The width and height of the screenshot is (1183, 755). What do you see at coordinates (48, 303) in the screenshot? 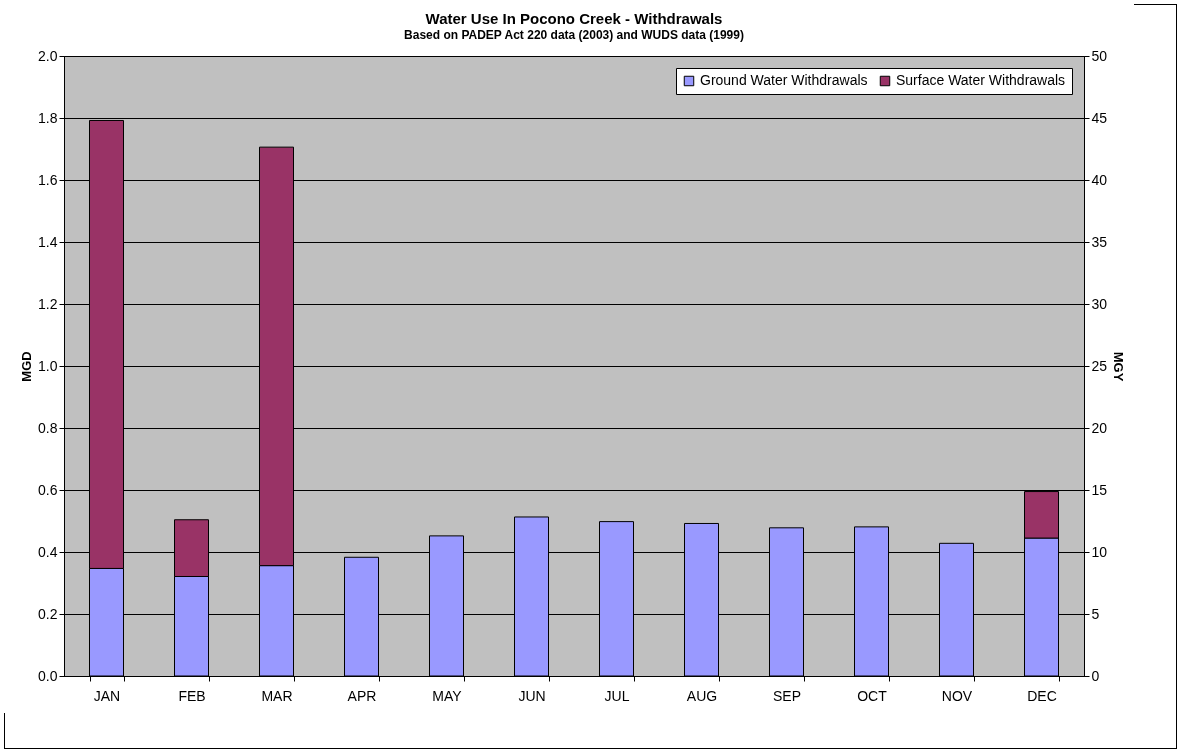
I see `y-tick-label: 1.2` at bounding box center [48, 303].